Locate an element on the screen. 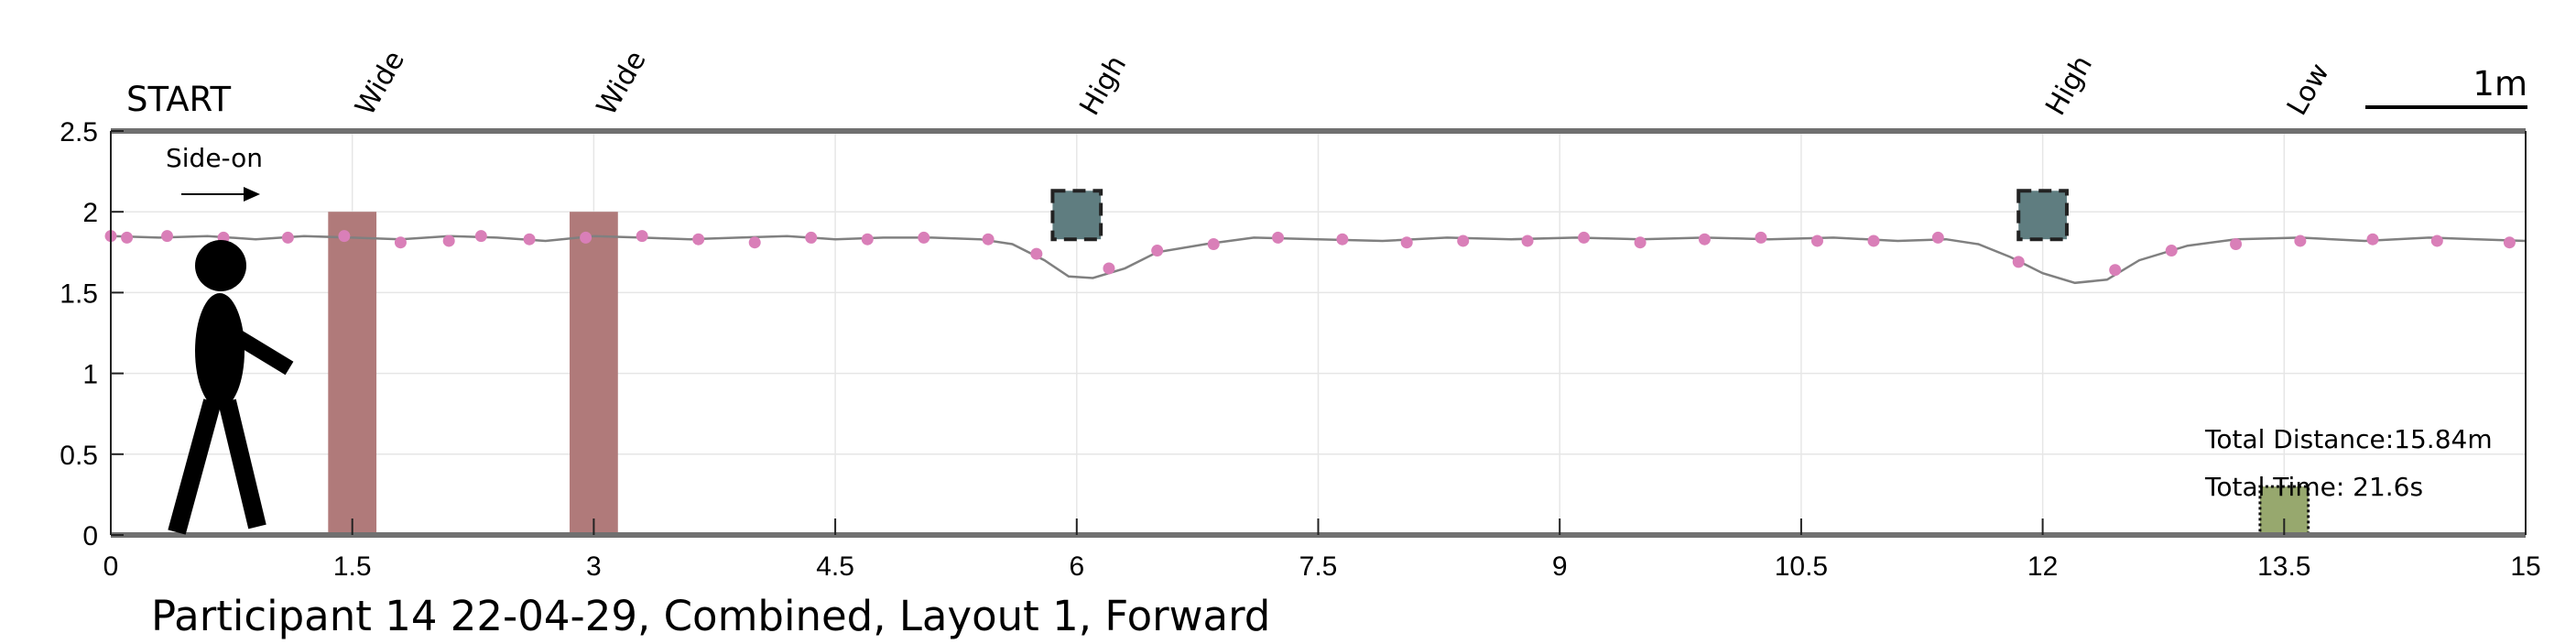  y-tick-label: 0 is located at coordinates (90, 536).